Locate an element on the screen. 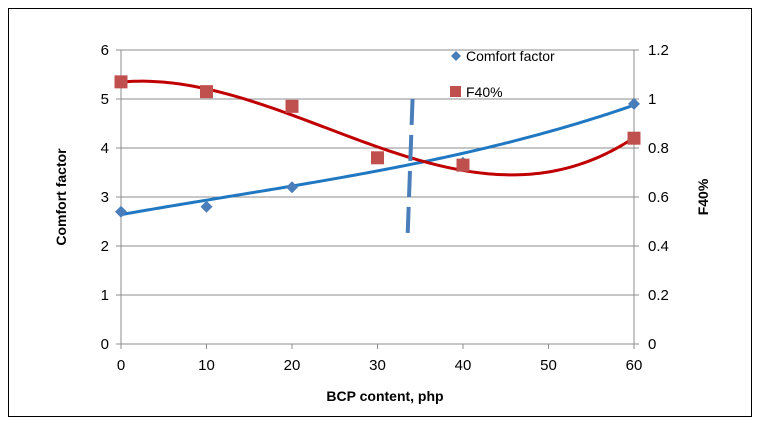 The image size is (764, 433). left-axis-title: Comfort factor is located at coordinates (61, 197).